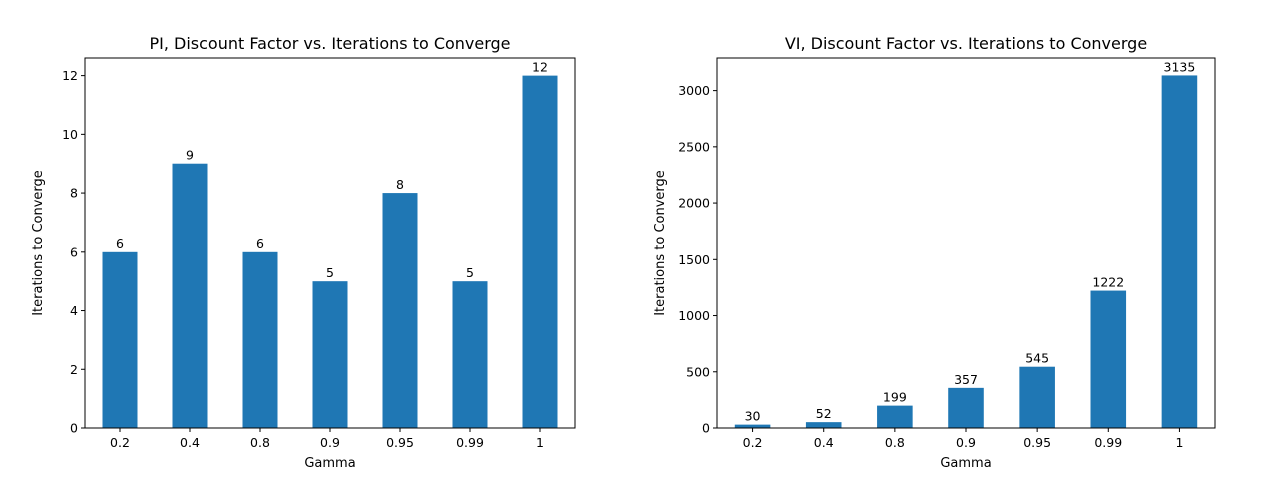 The height and width of the screenshot is (480, 1280). What do you see at coordinates (694, 146) in the screenshot?
I see `y-tick-label: 2500` at bounding box center [694, 146].